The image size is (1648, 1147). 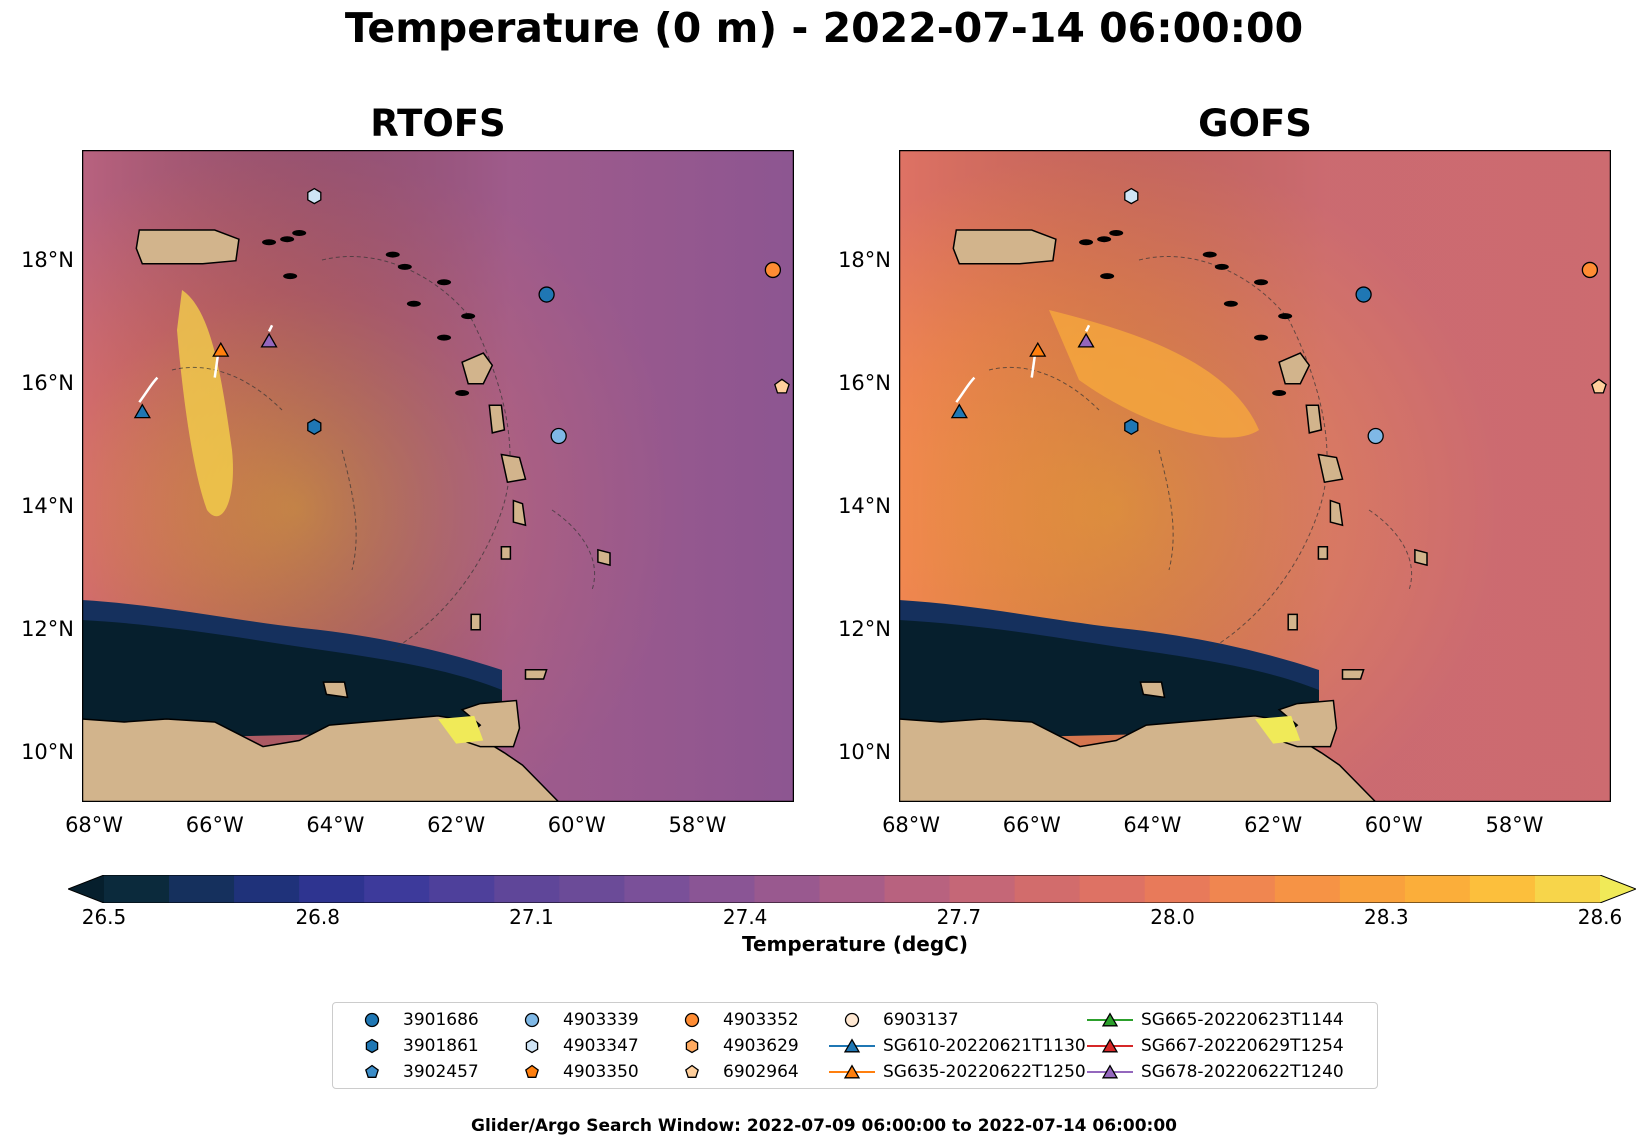 I want to click on legend-label: SG665-20220623T1144, so click(x=1242, y=1020).